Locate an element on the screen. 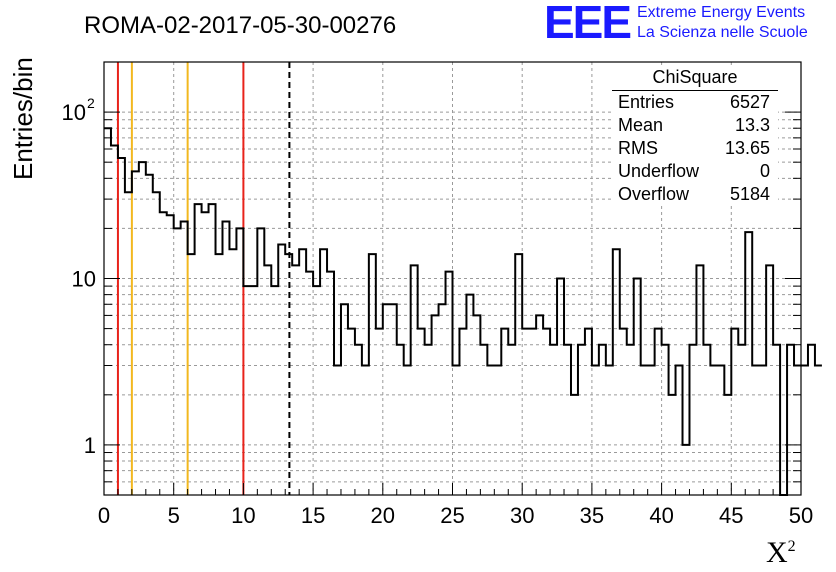 This screenshot has width=836, height=572. x-tick-label: 15 is located at coordinates (313, 515).